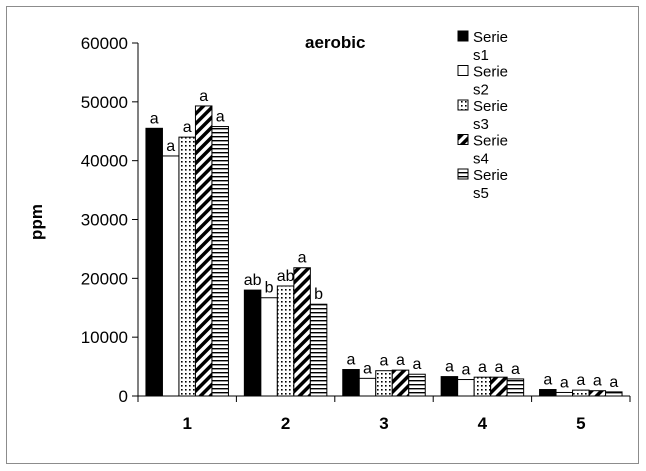  What do you see at coordinates (466, 388) in the screenshot?
I see `bar-series2-cat4` at bounding box center [466, 388].